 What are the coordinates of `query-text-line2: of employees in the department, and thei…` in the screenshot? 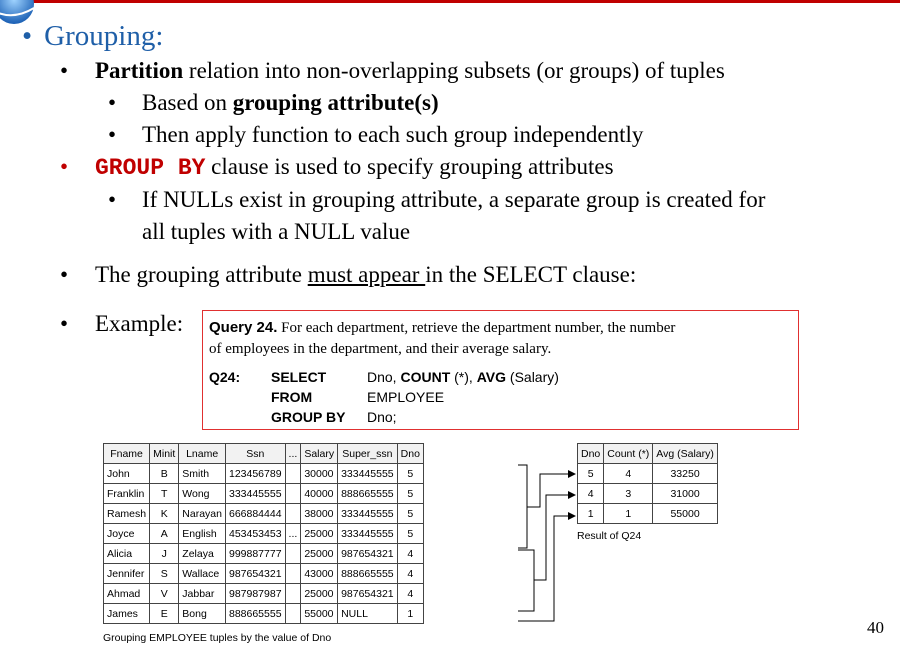 It's located at (380, 349).